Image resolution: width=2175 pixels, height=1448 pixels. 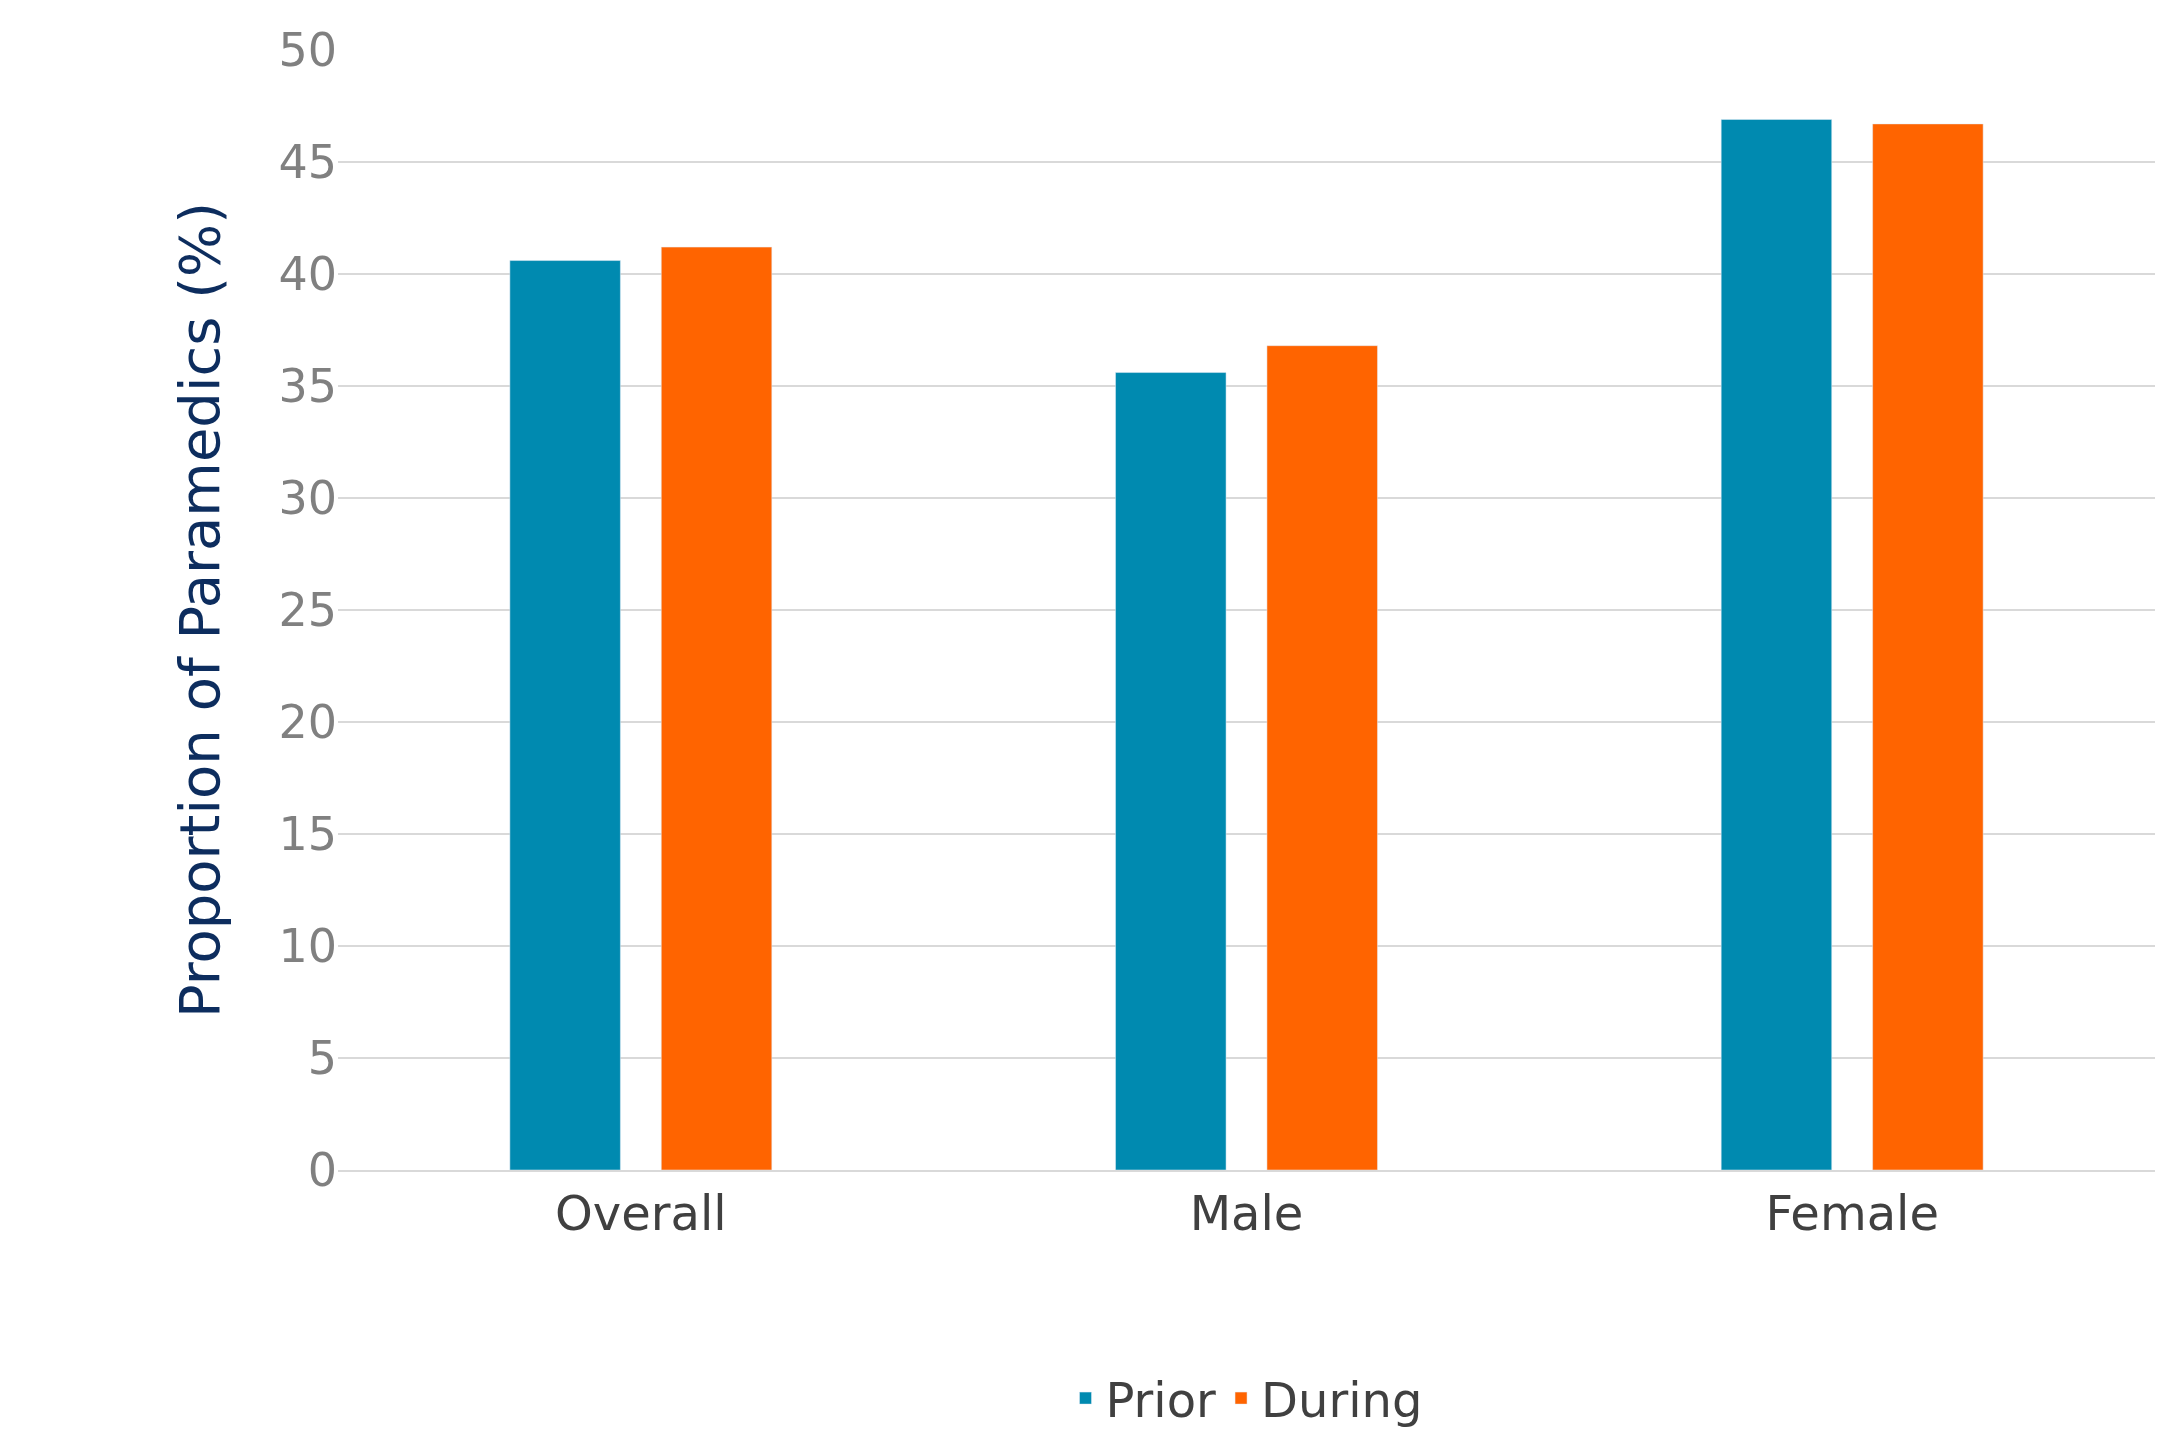 I want to click on y-tick-label: 50, so click(x=307, y=50).